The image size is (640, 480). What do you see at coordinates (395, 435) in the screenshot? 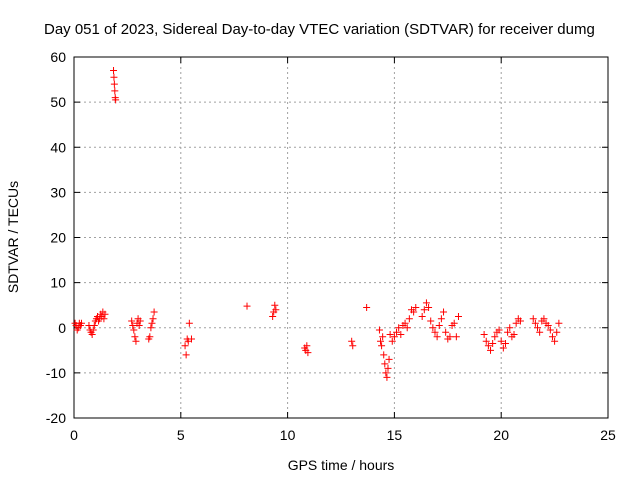
I see `x-tick-label: 15` at bounding box center [395, 435].